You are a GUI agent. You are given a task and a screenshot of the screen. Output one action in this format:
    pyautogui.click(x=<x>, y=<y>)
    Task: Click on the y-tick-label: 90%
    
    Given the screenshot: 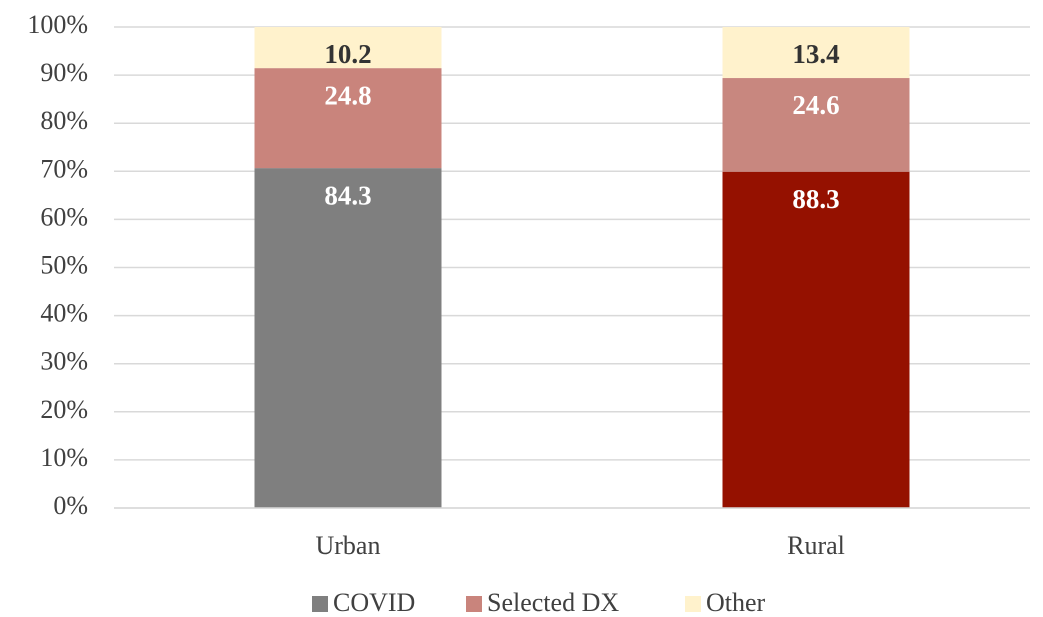 What is the action you would take?
    pyautogui.click(x=64, y=72)
    